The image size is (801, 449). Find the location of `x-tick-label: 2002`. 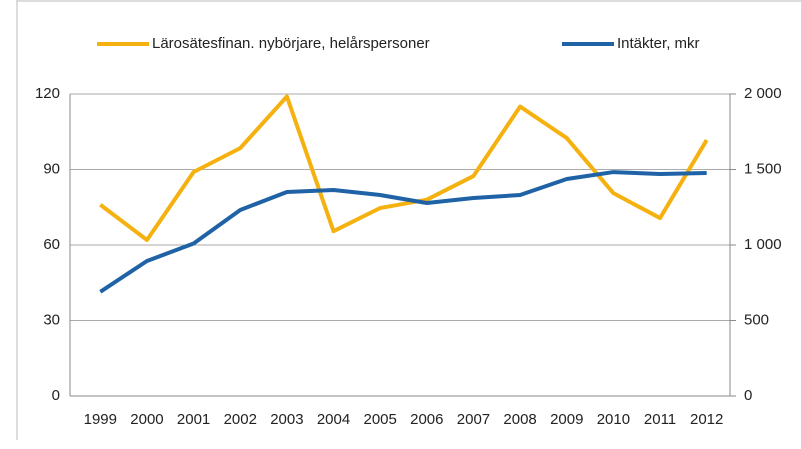

x-tick-label: 2002 is located at coordinates (240, 419).